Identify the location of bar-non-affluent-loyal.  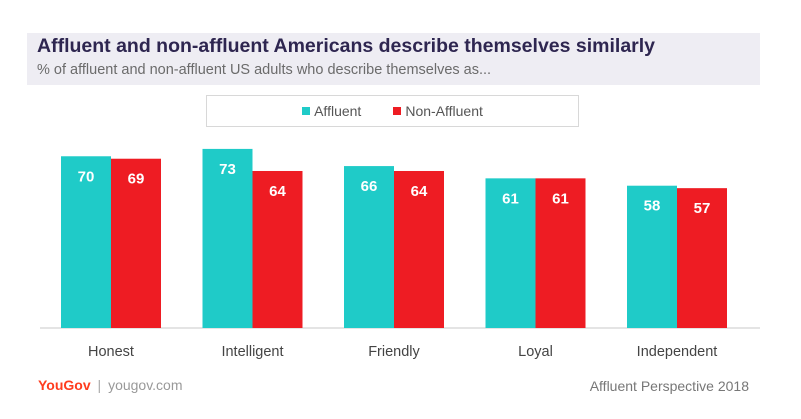
(560, 253).